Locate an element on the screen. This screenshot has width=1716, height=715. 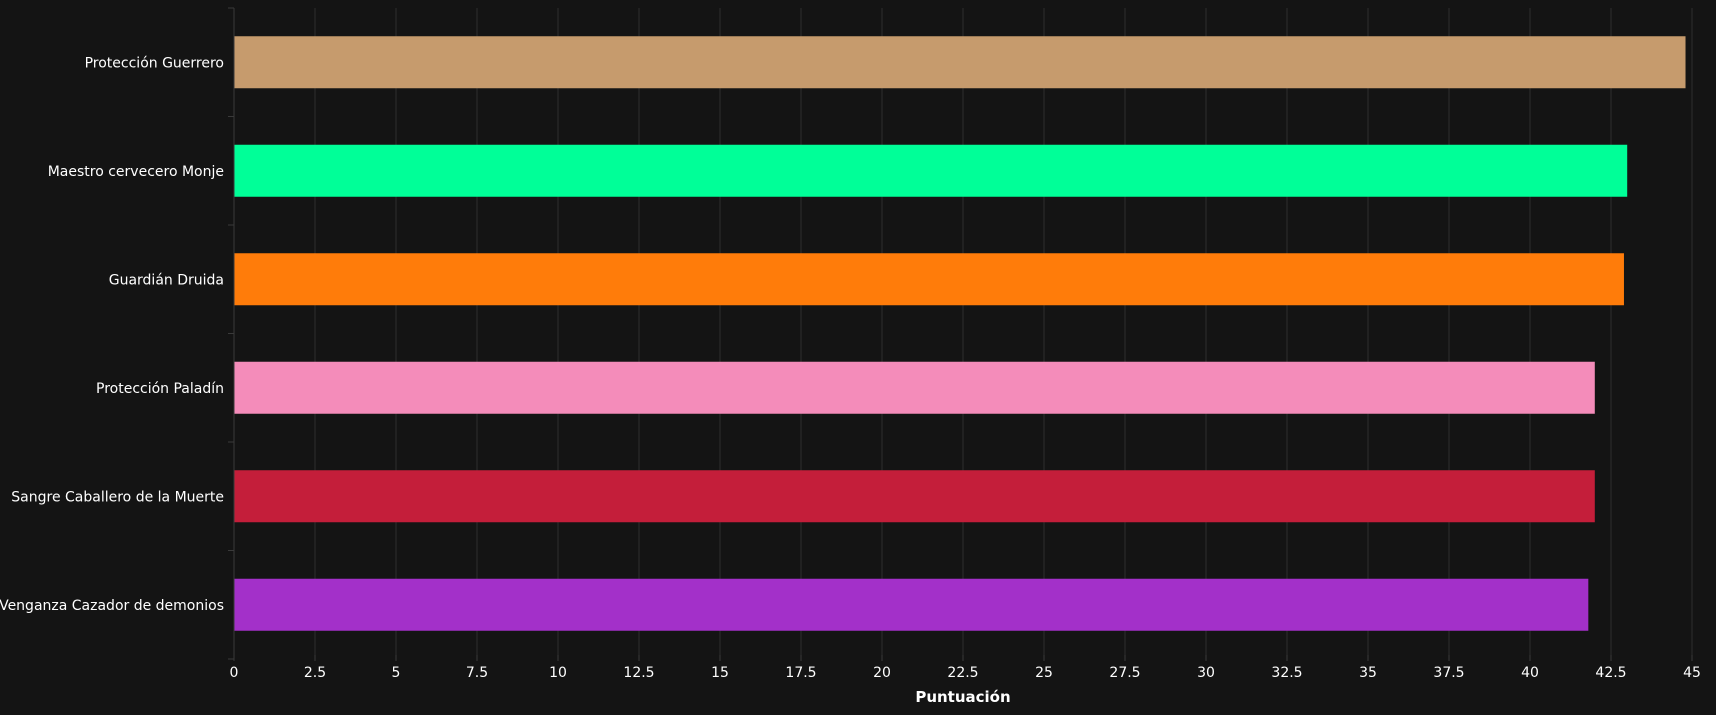
x-axis-title: Puntuación is located at coordinates (962, 697).